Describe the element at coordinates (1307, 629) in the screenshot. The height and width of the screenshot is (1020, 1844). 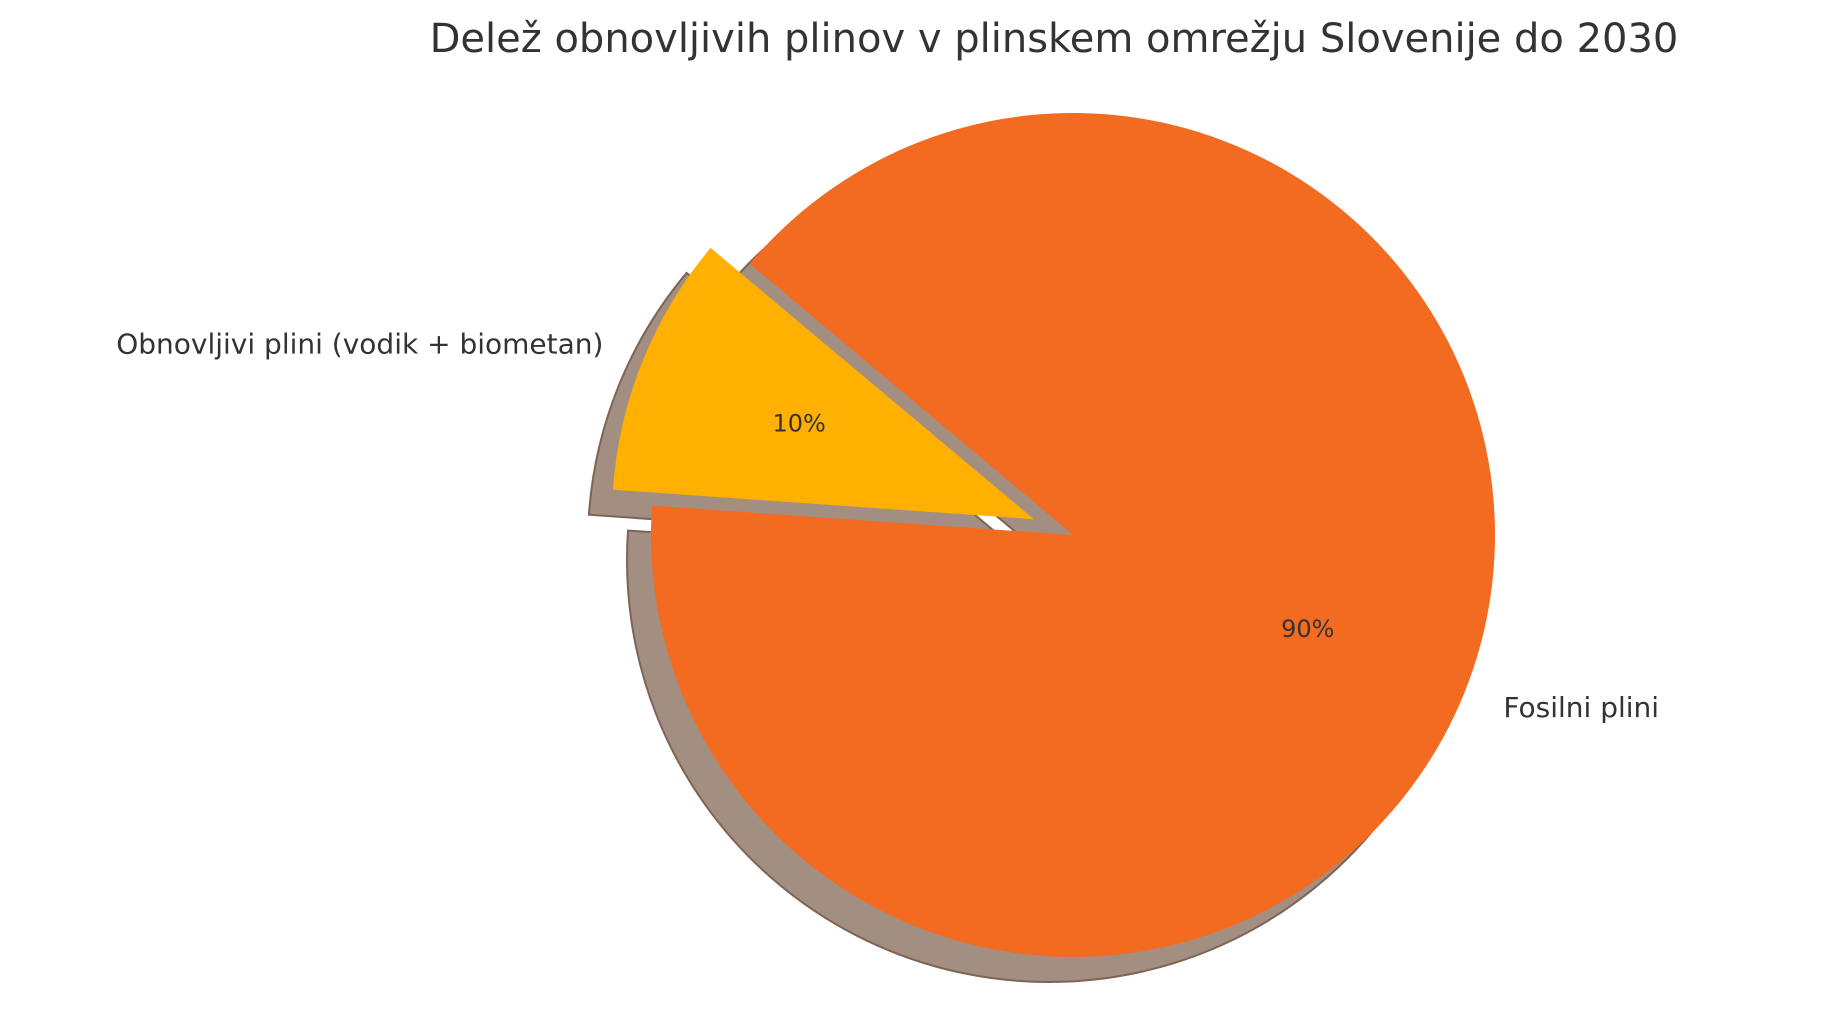
I see `percent-label: 90%` at that location.